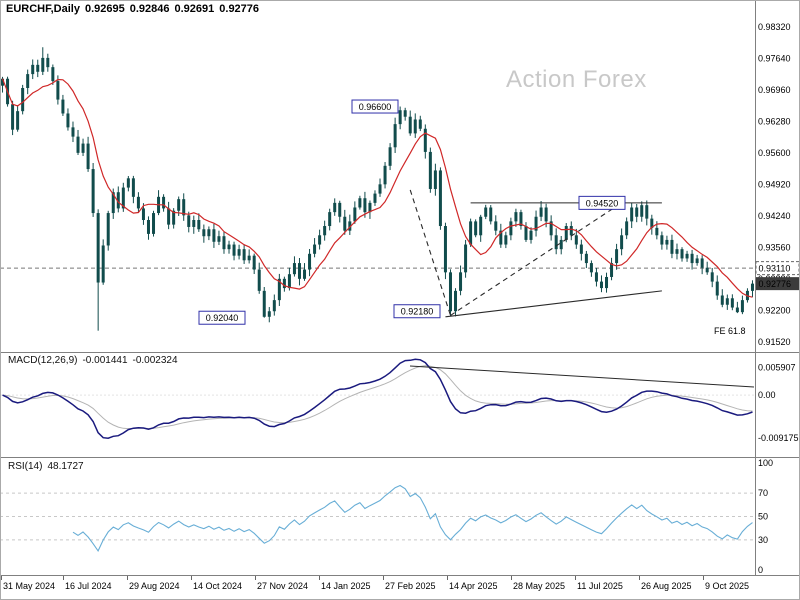 This screenshot has width=800, height=600. Describe the element at coordinates (774, 184) in the screenshot. I see `price-scale-label: 0.94920` at that location.